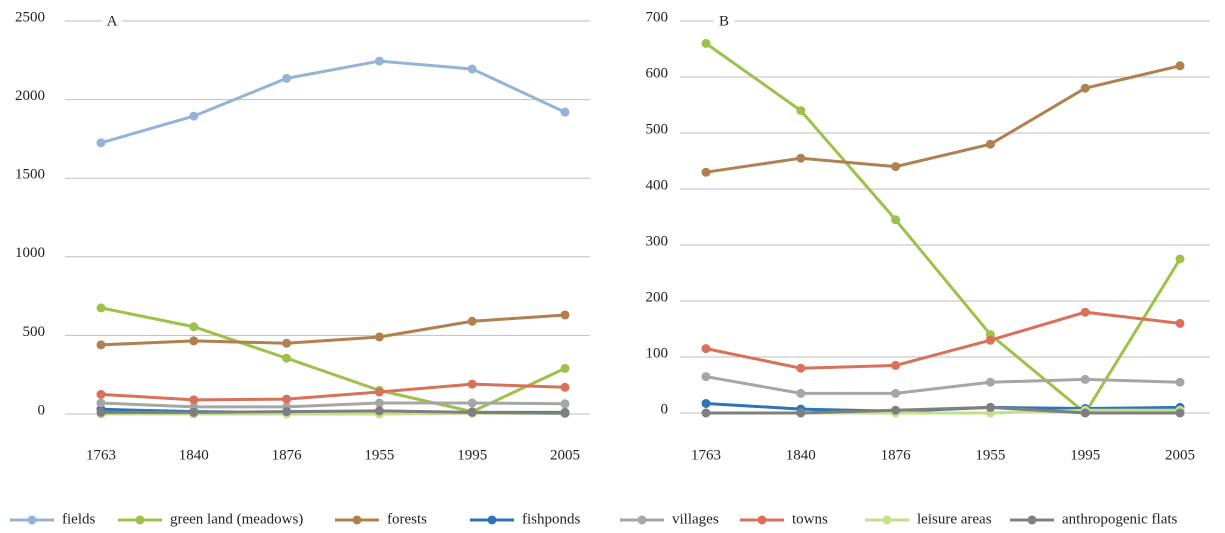  What do you see at coordinates (954, 519) in the screenshot?
I see `legend-label: leisure areas` at bounding box center [954, 519].